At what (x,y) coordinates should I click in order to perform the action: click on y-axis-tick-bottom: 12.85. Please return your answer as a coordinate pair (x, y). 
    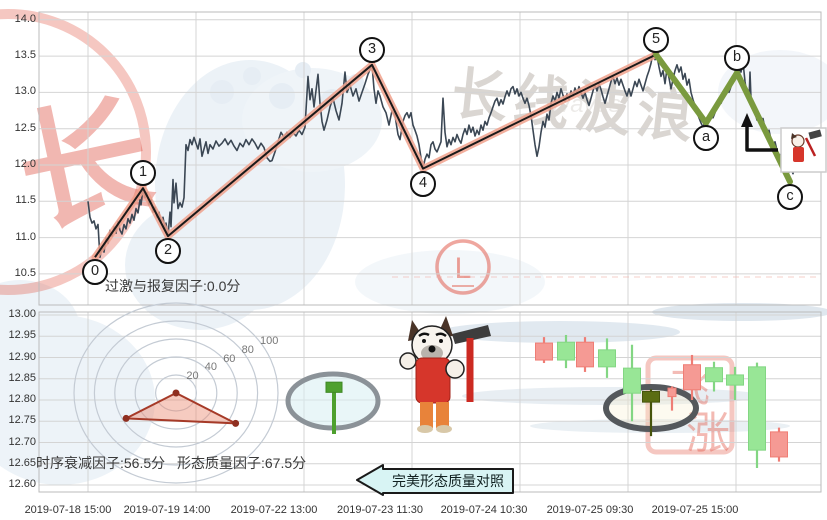
    Looking at the image, I should click on (22, 377).